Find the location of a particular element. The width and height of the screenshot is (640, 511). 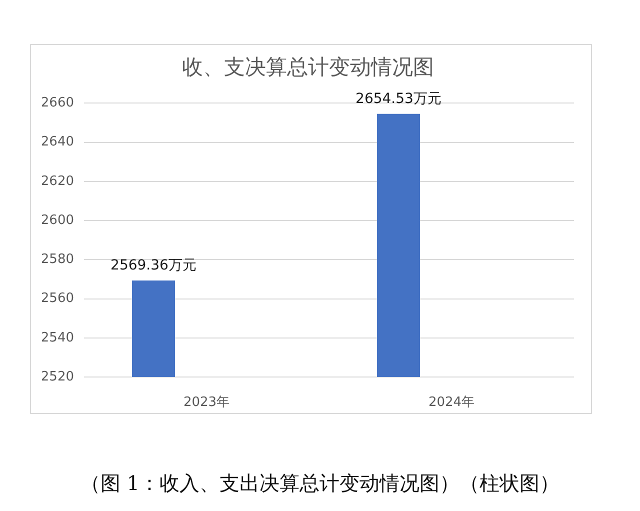

x-tick-label: 2023年 is located at coordinates (206, 402).